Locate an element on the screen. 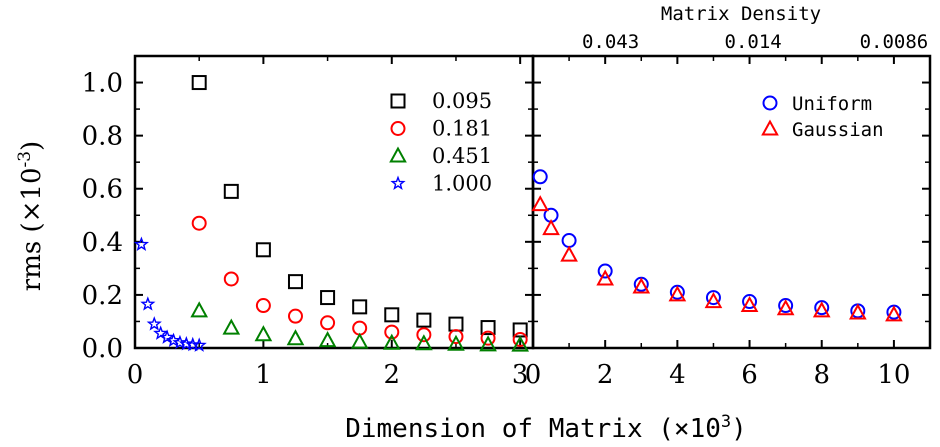  y-tick-label: 0.4 is located at coordinates (102, 243).